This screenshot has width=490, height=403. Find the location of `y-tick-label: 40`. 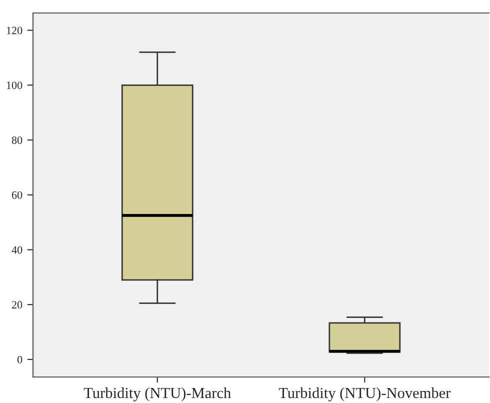

y-tick-label: 40 is located at coordinates (17, 250).